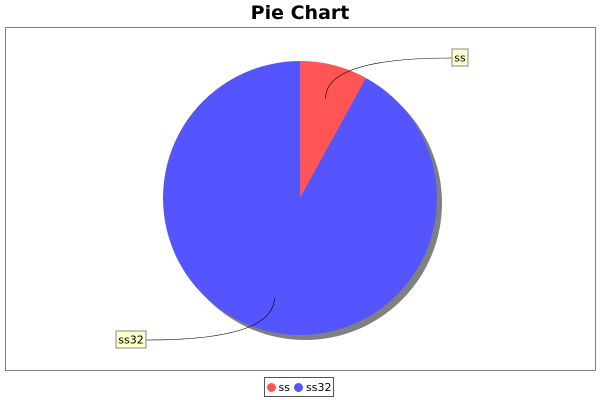  I want to click on slice-label-ss32: ss32, so click(130, 340).